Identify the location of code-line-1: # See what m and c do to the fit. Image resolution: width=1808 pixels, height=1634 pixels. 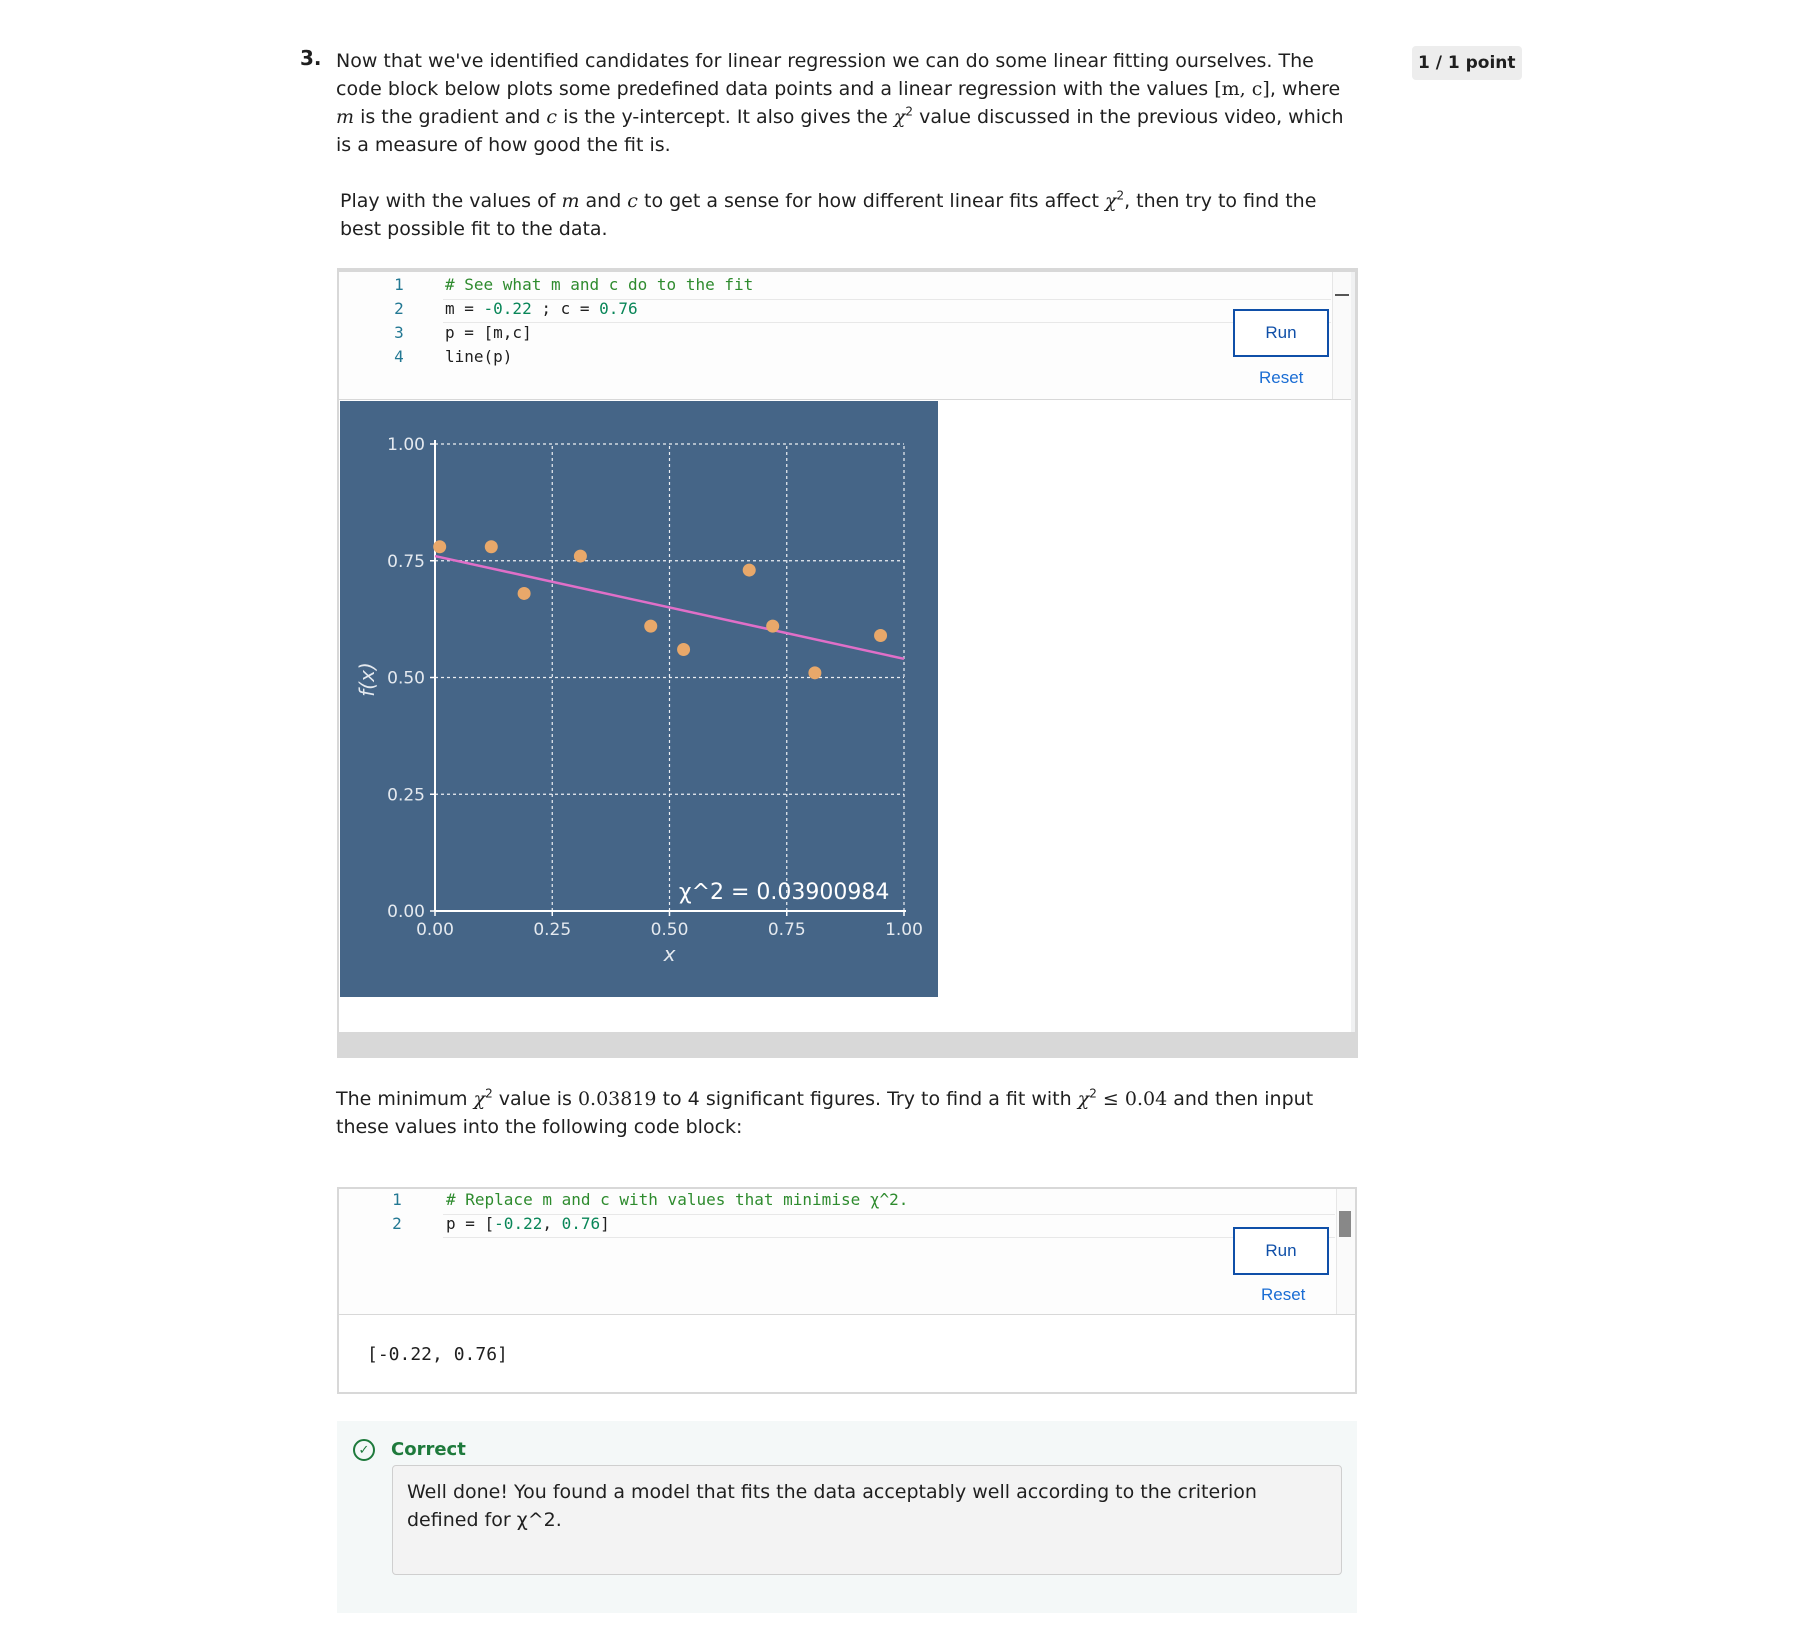
(599, 284).